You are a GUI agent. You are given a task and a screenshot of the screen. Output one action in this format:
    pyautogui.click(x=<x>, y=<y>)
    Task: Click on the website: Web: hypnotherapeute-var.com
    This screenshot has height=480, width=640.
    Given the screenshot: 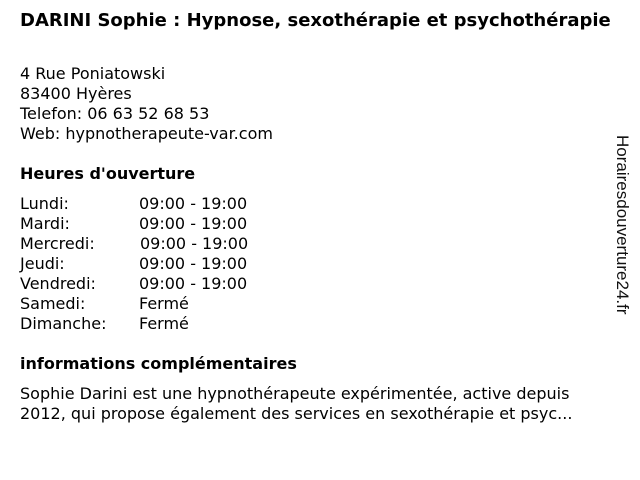 What is the action you would take?
    pyautogui.click(x=146, y=133)
    